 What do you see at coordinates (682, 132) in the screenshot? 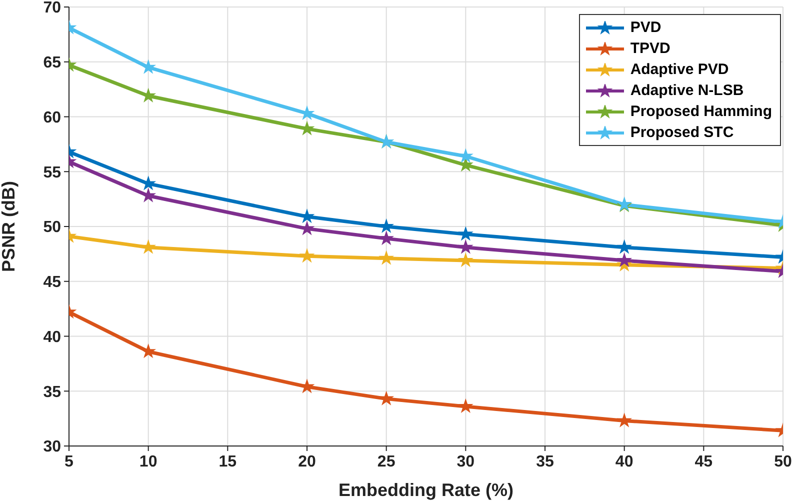
I see `legend-label: Proposed STC` at bounding box center [682, 132].